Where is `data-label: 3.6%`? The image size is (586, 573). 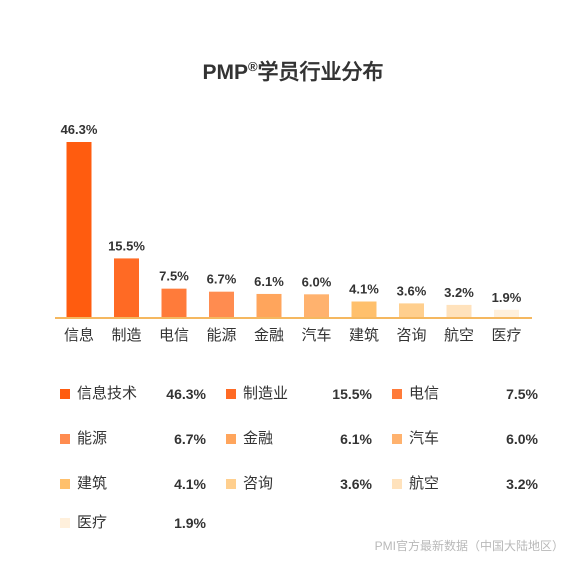 data-label: 3.6% is located at coordinates (412, 290).